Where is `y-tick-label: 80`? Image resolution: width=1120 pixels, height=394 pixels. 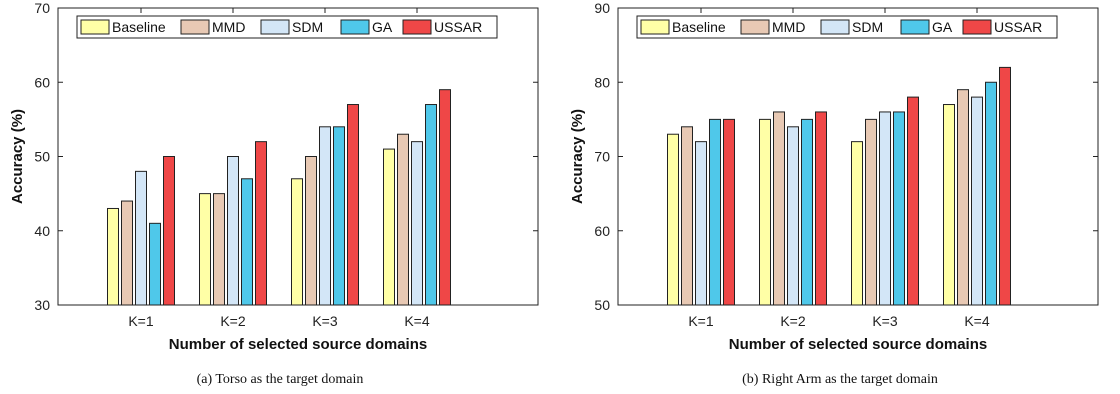
y-tick-label: 80 is located at coordinates (602, 82).